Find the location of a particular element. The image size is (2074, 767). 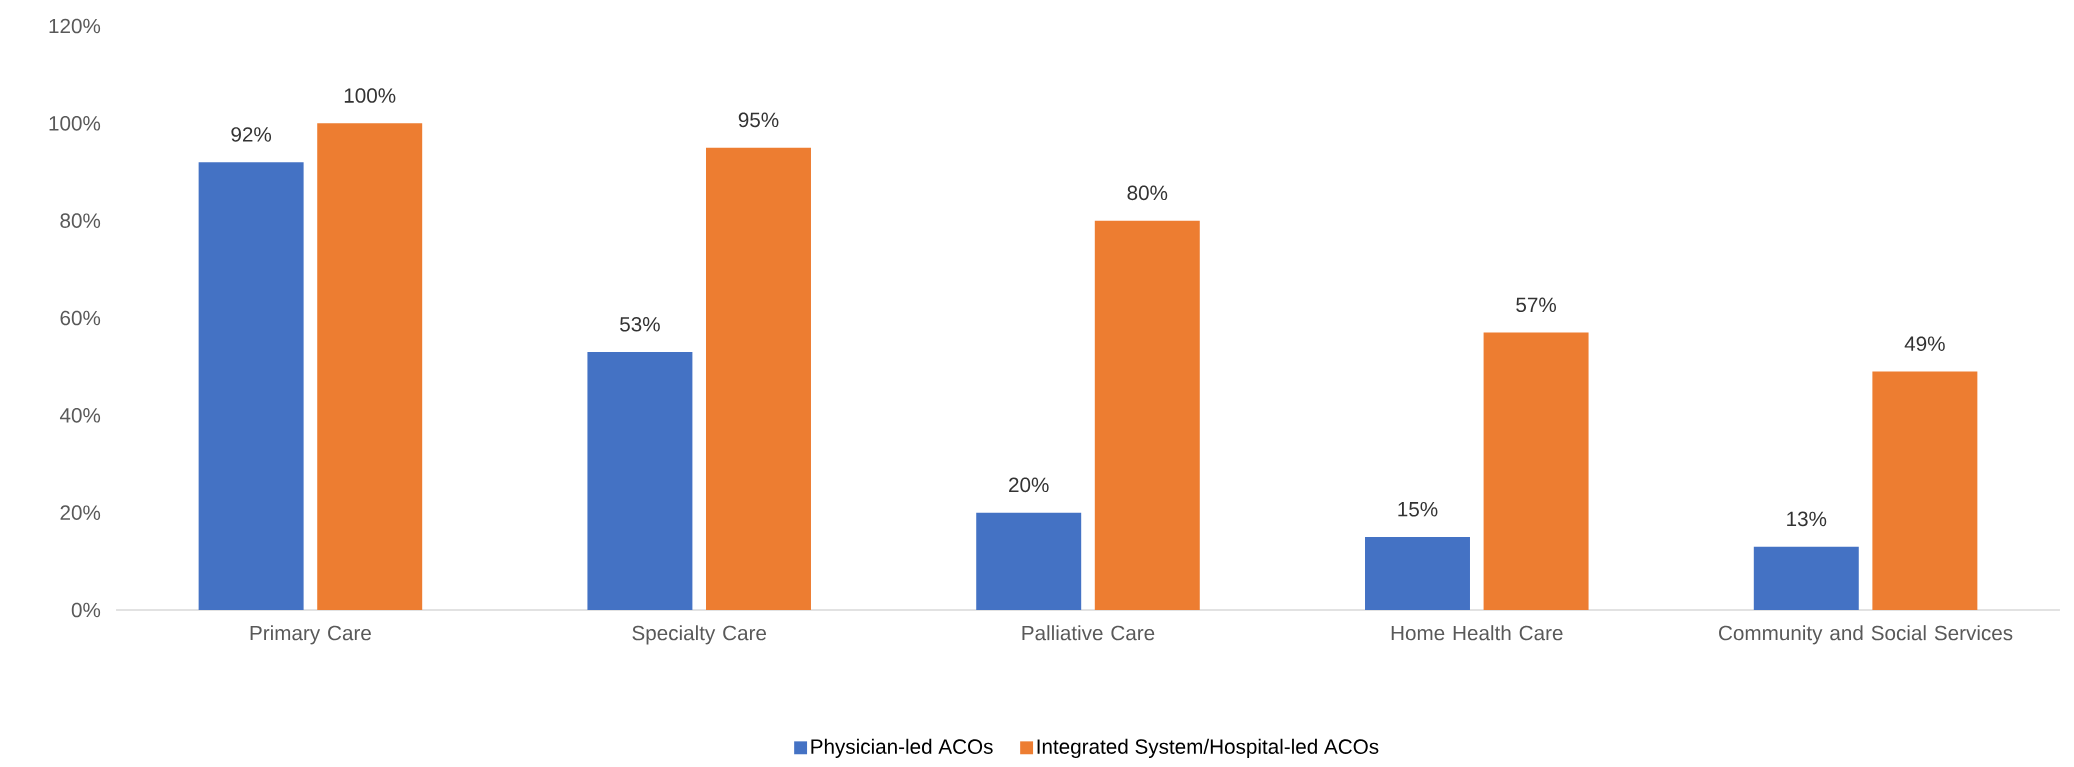

data-label: 100% is located at coordinates (370, 95).